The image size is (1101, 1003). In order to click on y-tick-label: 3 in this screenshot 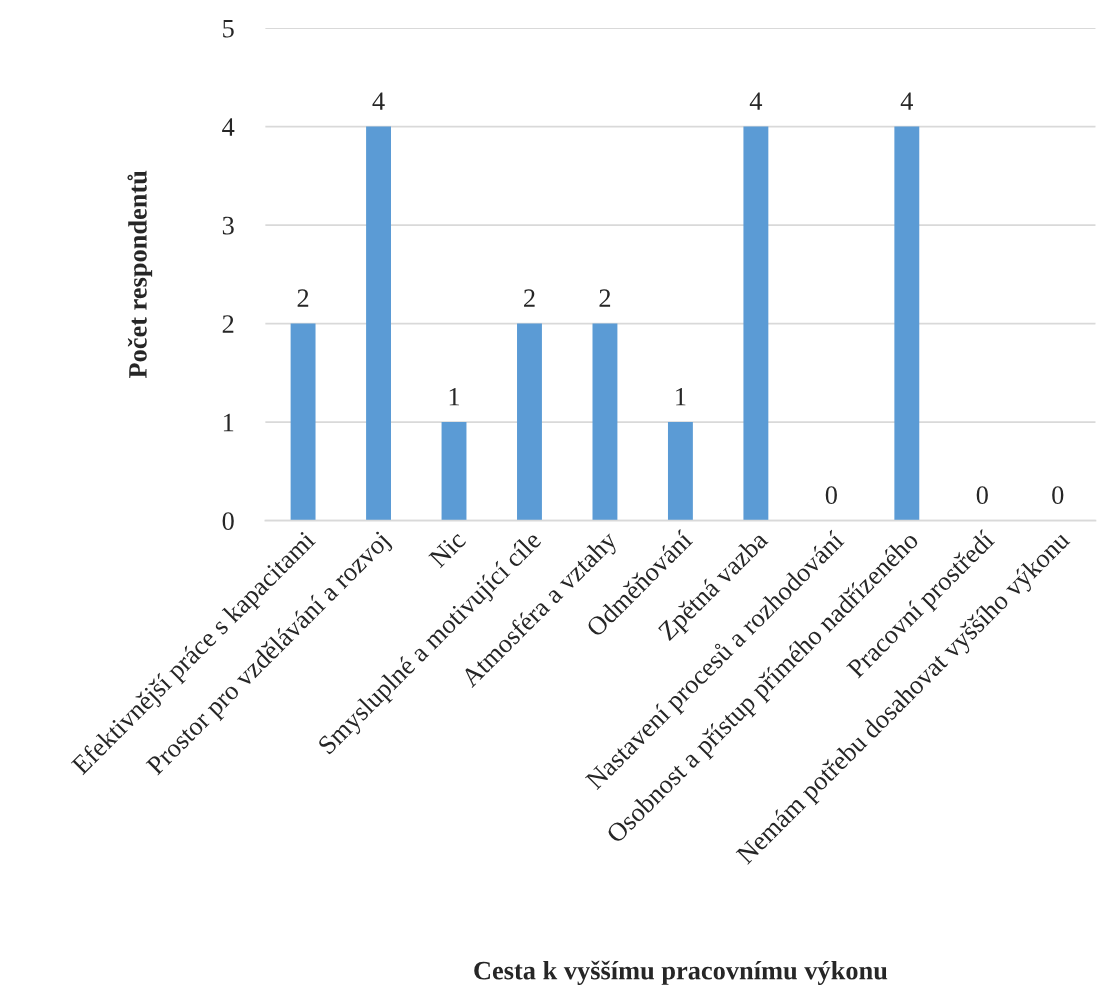, I will do `click(228, 225)`.